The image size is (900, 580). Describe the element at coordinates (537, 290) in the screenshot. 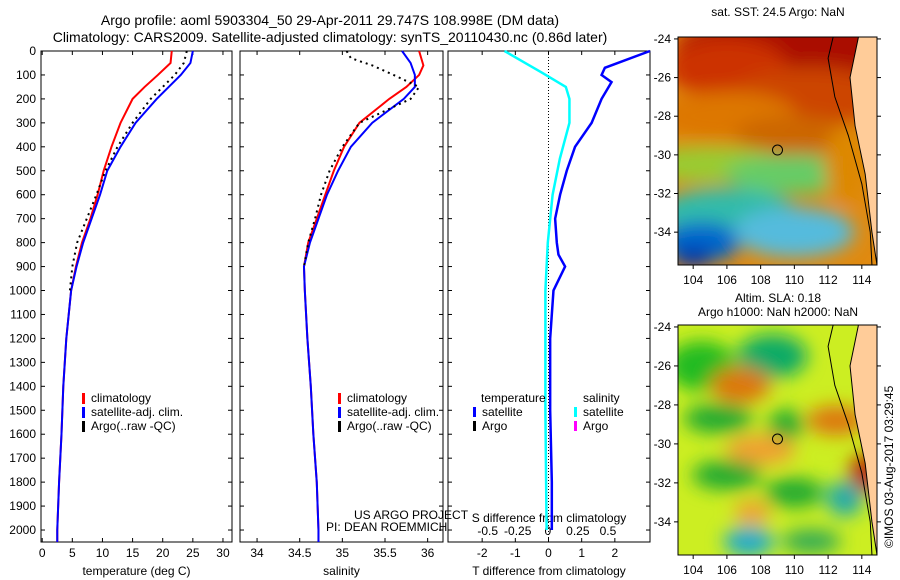

I see `series-line-s-satellite` at that location.